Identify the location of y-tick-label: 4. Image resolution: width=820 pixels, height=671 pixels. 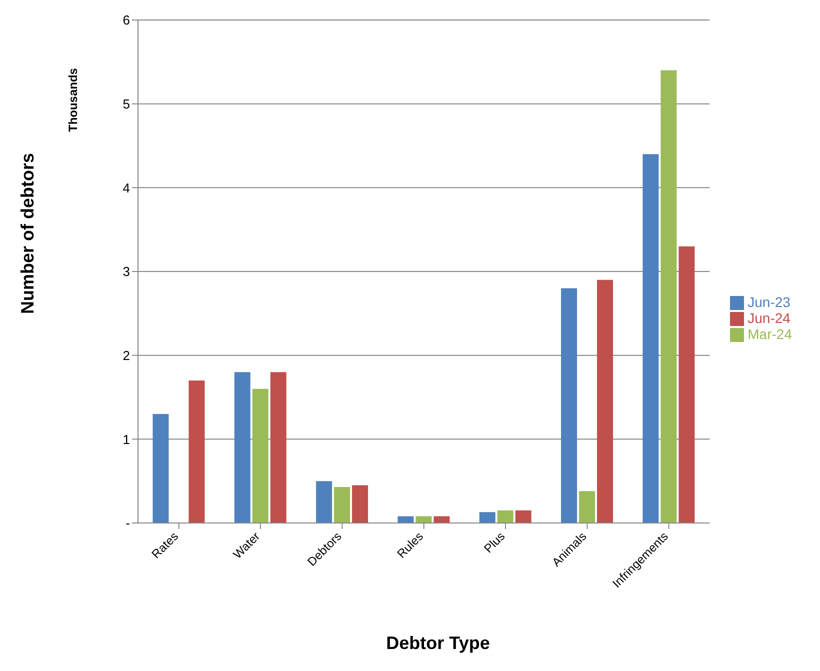
(126, 188).